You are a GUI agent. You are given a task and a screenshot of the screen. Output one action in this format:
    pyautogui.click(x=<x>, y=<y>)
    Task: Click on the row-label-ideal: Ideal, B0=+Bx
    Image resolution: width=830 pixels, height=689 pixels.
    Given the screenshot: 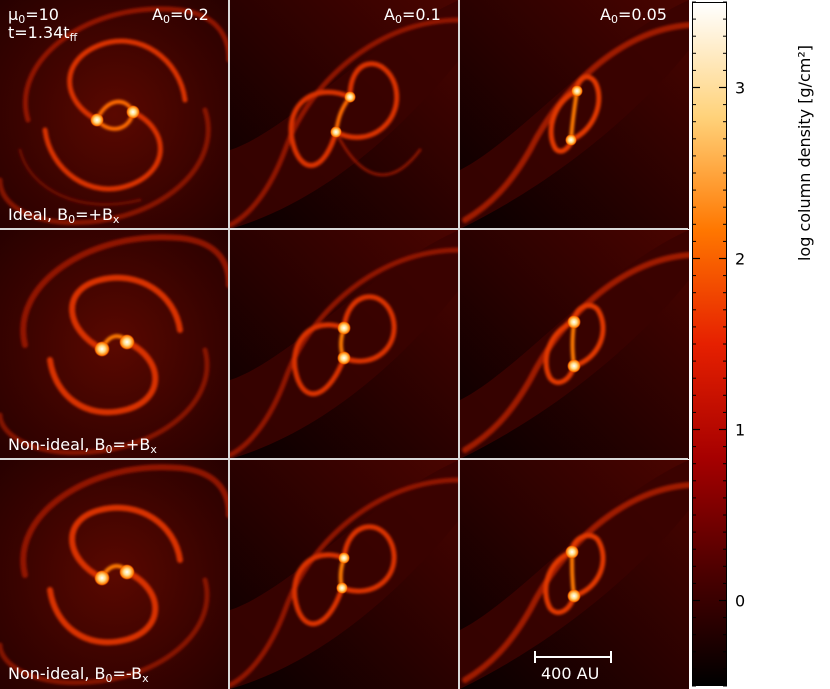 What is the action you would take?
    pyautogui.click(x=64, y=215)
    